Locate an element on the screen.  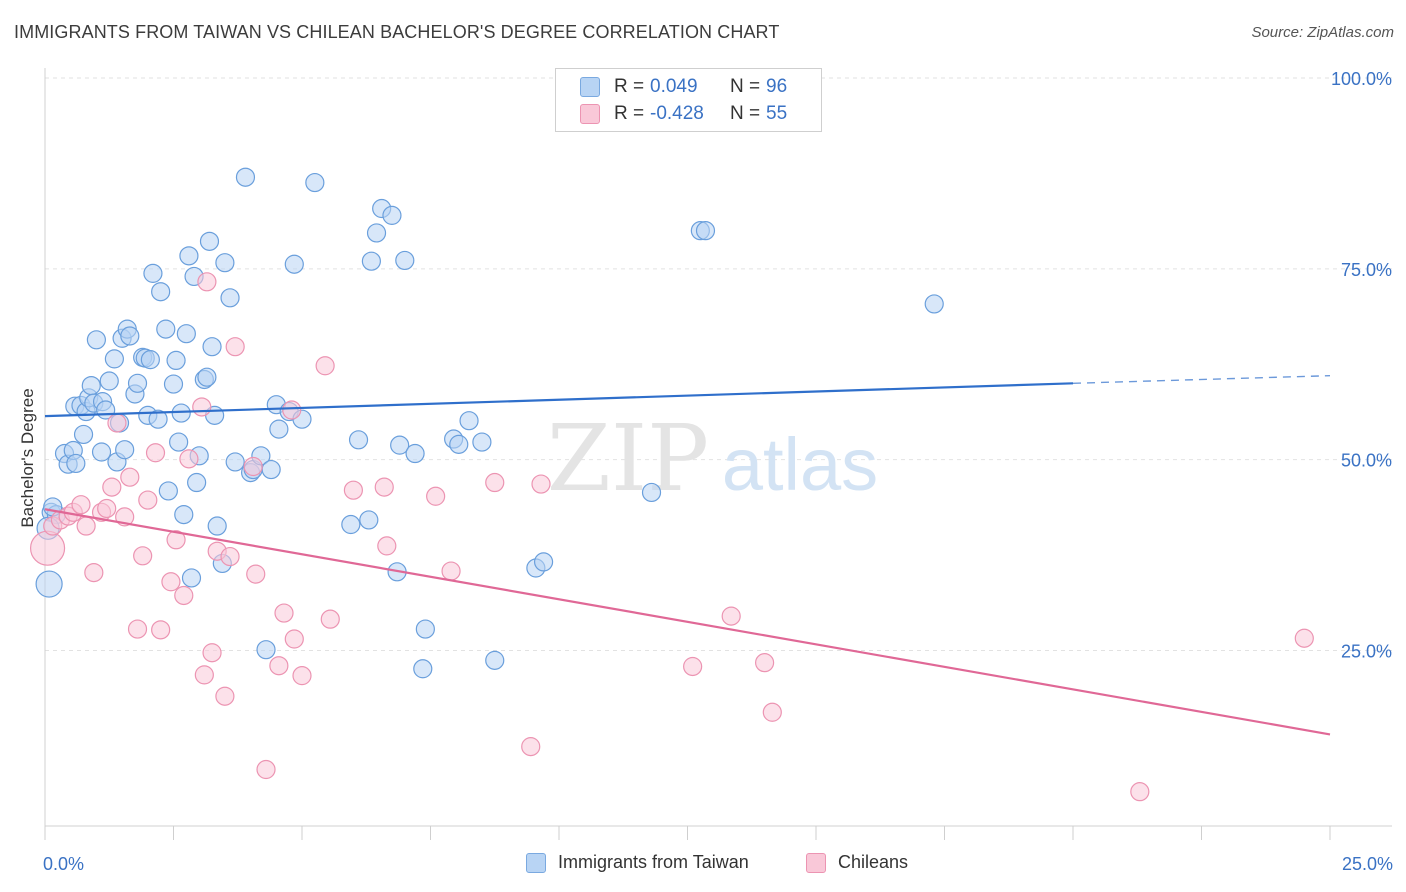
bottom-legend-label-taiwan: Immigrants from Taiwan is located at coordinates (653, 862).